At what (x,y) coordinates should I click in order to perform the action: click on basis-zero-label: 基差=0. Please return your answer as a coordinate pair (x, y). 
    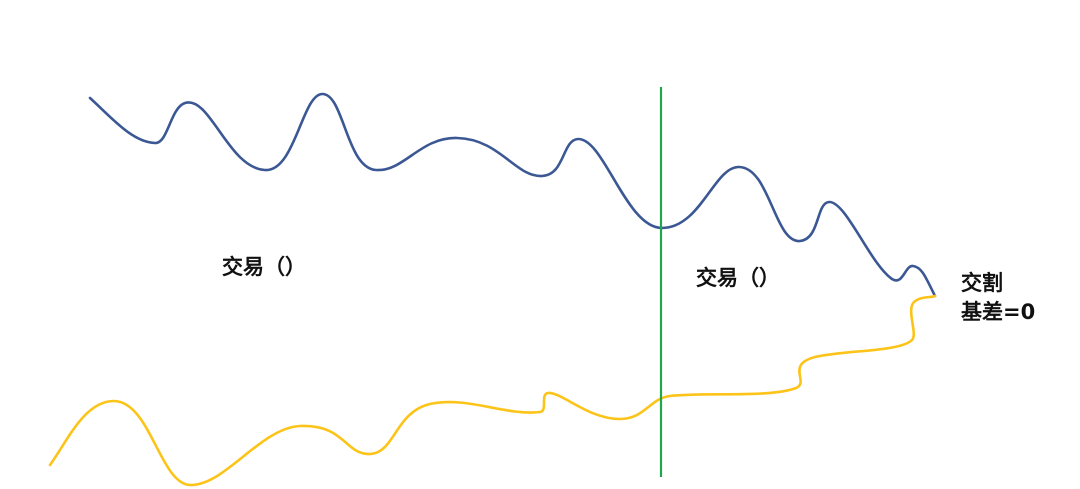
    Looking at the image, I should click on (998, 312).